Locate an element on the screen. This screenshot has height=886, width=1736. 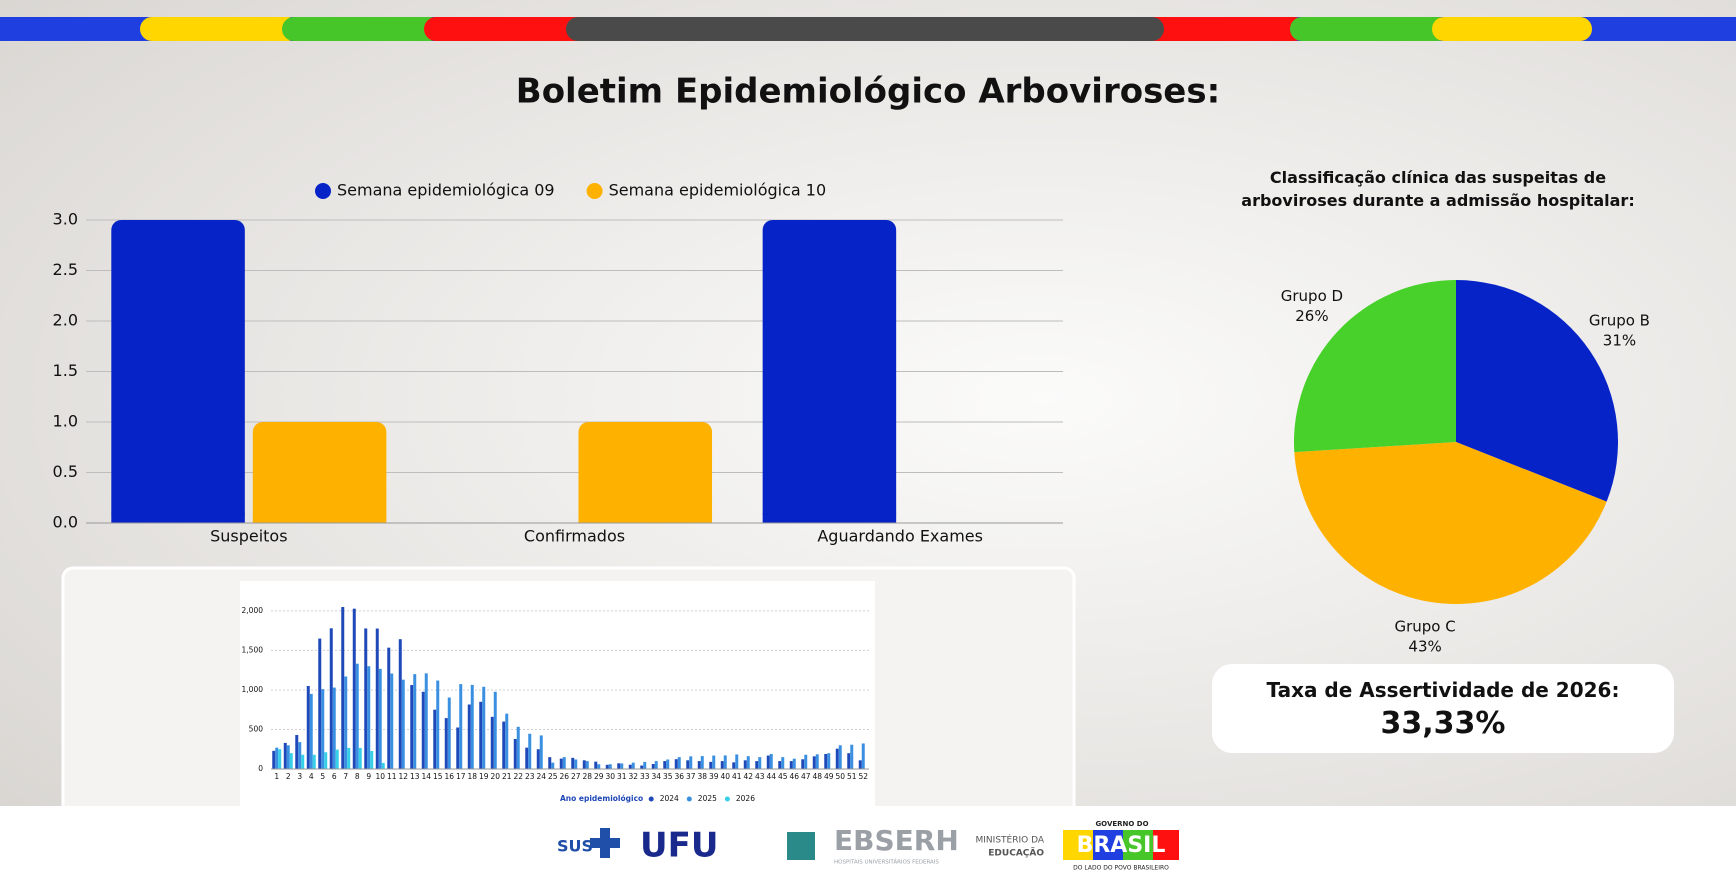
legend-label: 2025 is located at coordinates (707, 798).